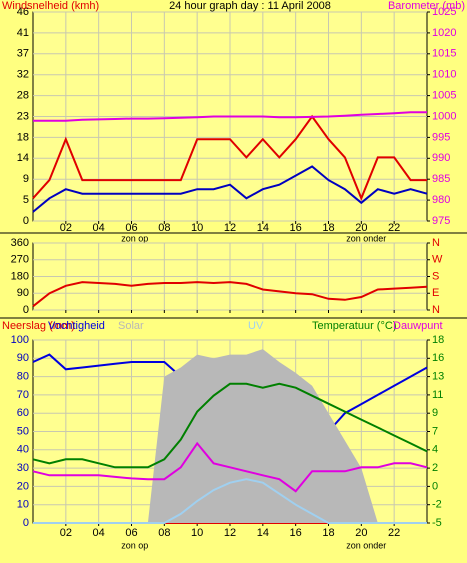 The height and width of the screenshot is (563, 467). What do you see at coordinates (26, 179) in the screenshot?
I see `y-tick-label: 9` at bounding box center [26, 179].